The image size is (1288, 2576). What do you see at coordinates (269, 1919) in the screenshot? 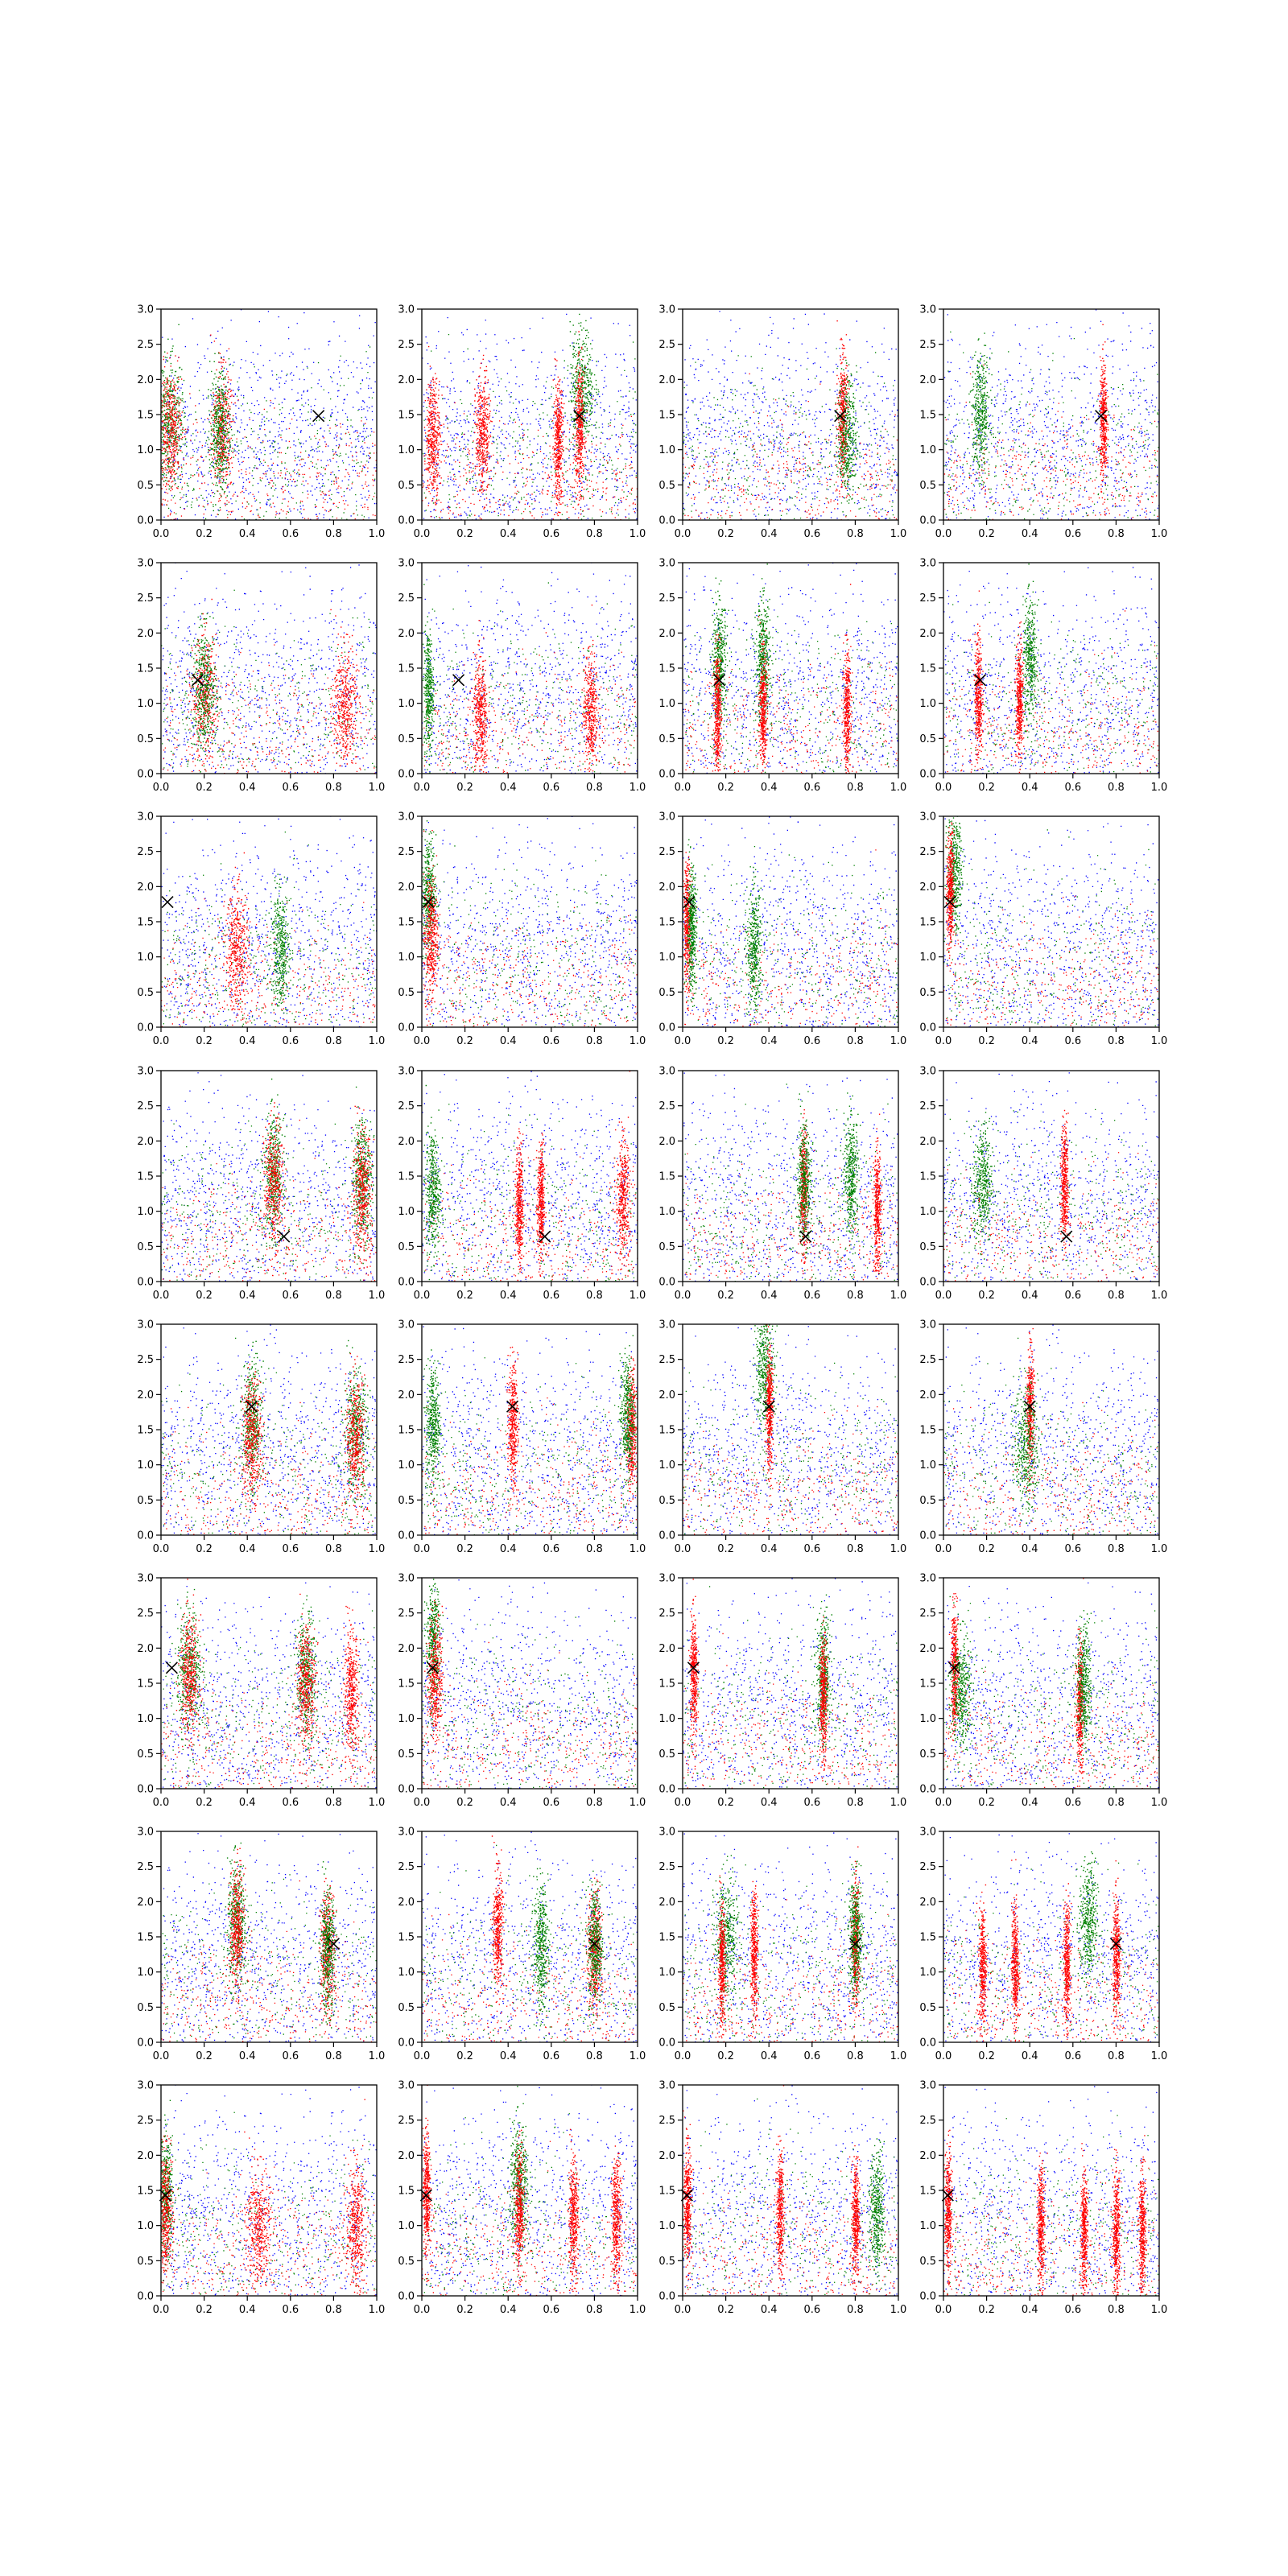
I see `blue-series-points` at bounding box center [269, 1919].